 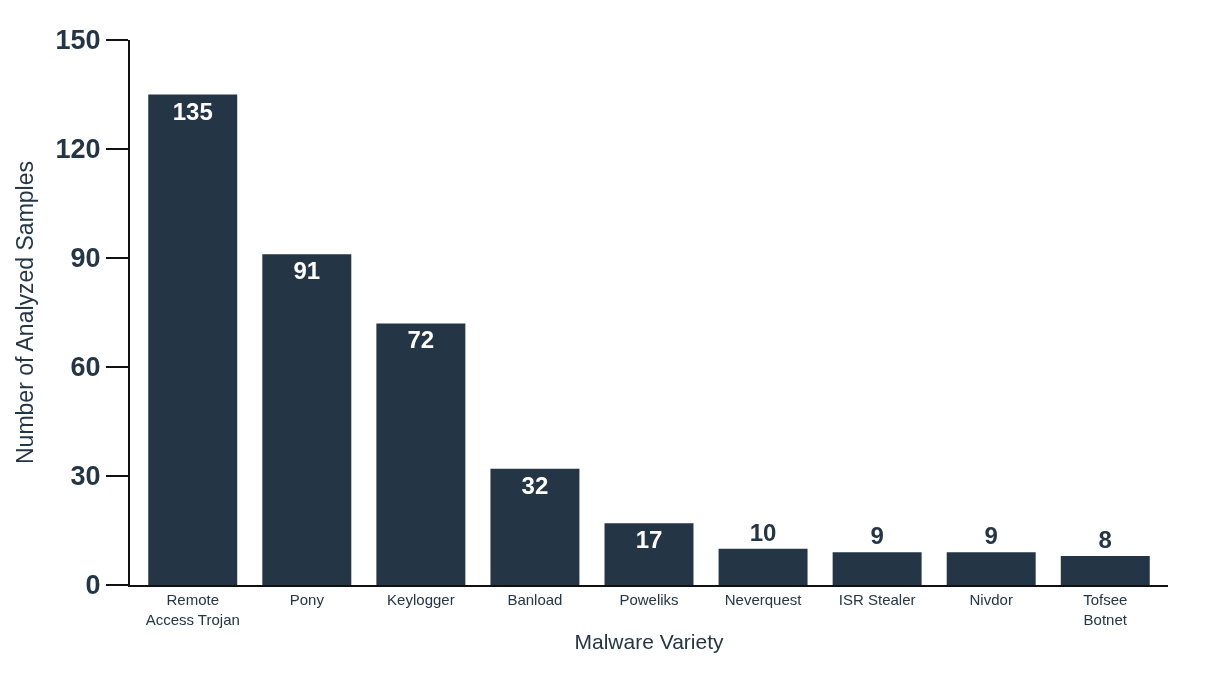 What do you see at coordinates (421, 340) in the screenshot?
I see `data-label: 72` at bounding box center [421, 340].